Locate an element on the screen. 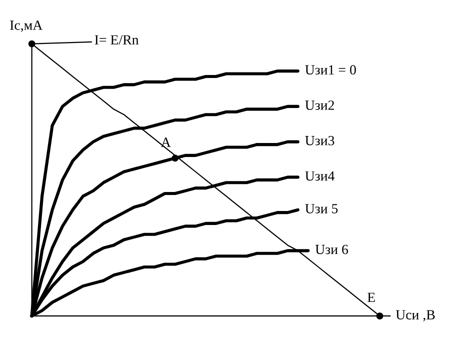  series-label: Uзи2 is located at coordinates (319, 105).